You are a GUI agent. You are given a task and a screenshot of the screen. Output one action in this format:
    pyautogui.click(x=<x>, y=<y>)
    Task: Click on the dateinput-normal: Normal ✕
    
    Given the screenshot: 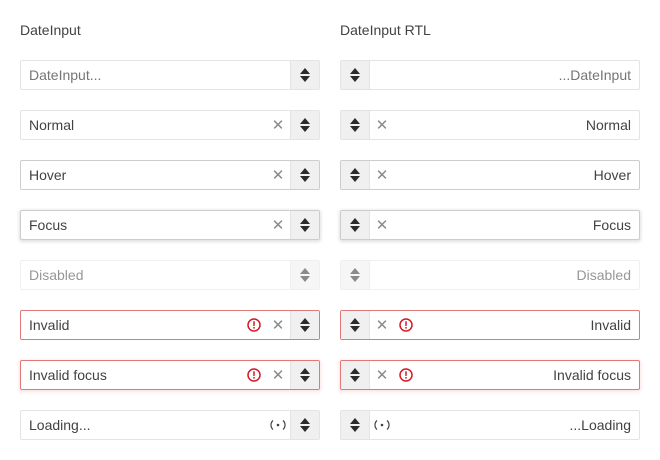 What is the action you would take?
    pyautogui.click(x=170, y=125)
    